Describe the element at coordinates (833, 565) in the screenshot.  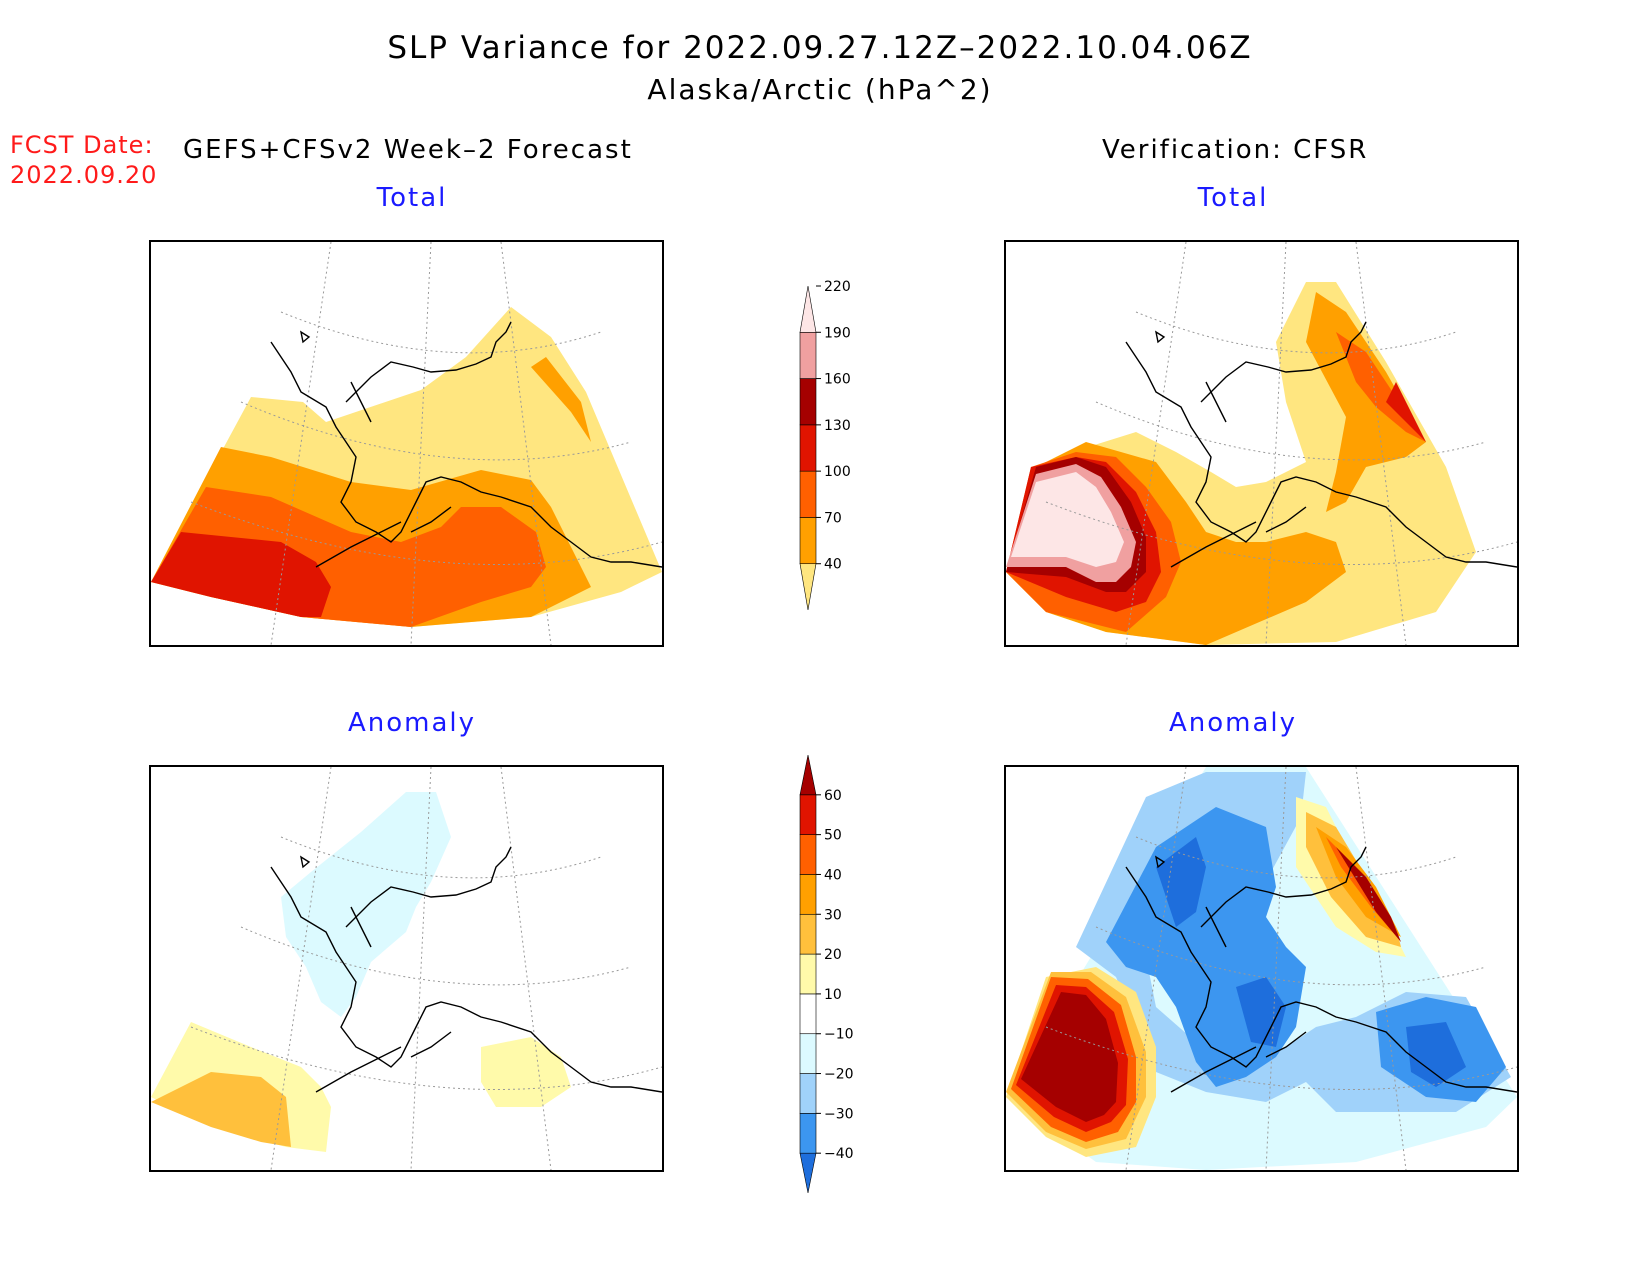
I see `total-colorbar-label: 40` at that location.